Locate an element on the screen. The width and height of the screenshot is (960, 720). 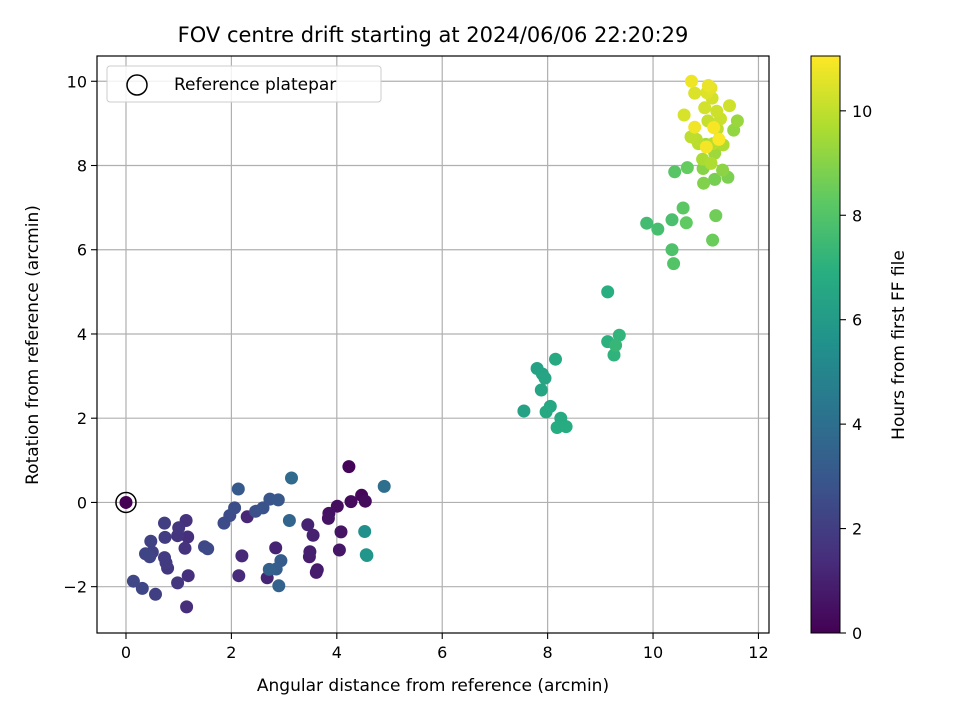
y-tick-label: −2 is located at coordinates (75, 587).